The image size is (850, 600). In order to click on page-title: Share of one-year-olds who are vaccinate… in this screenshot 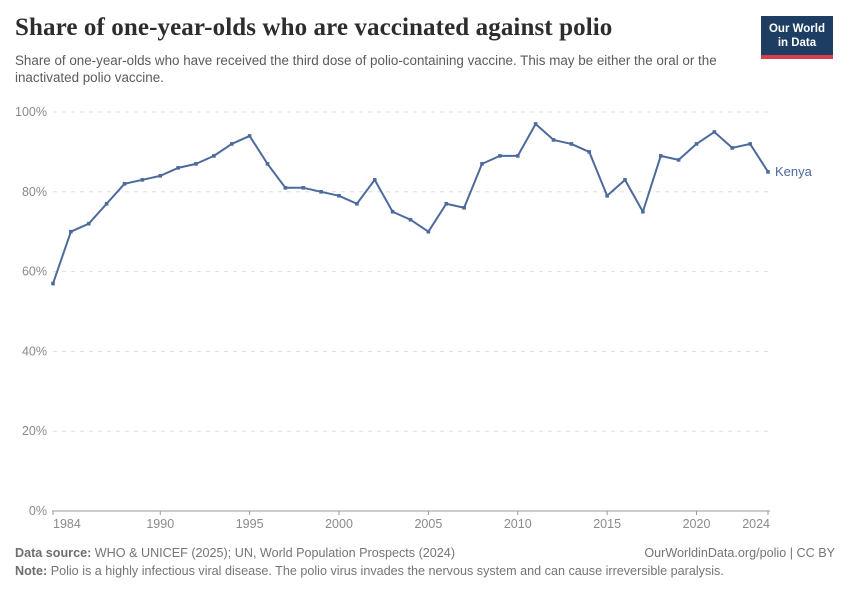, I will do `click(314, 27)`.